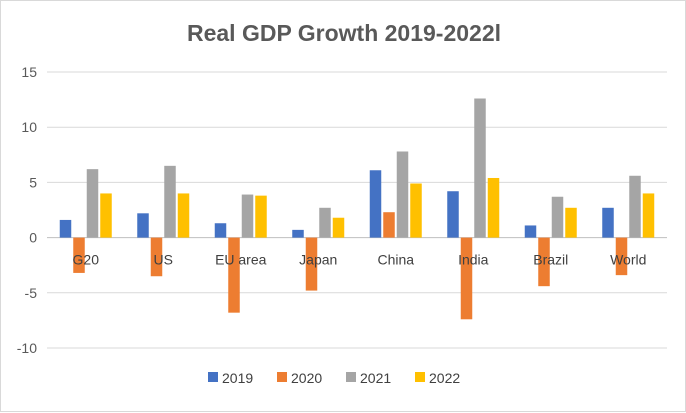 The width and height of the screenshot is (686, 413). What do you see at coordinates (334, 378) in the screenshot?
I see `legend: 2019 2020 2021 2022` at bounding box center [334, 378].